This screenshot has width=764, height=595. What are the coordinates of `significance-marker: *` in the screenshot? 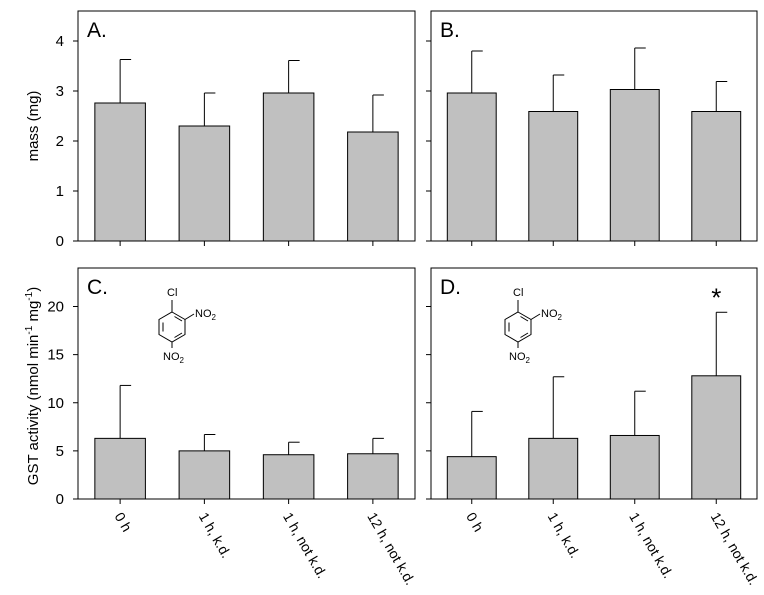 It's located at (716, 297).